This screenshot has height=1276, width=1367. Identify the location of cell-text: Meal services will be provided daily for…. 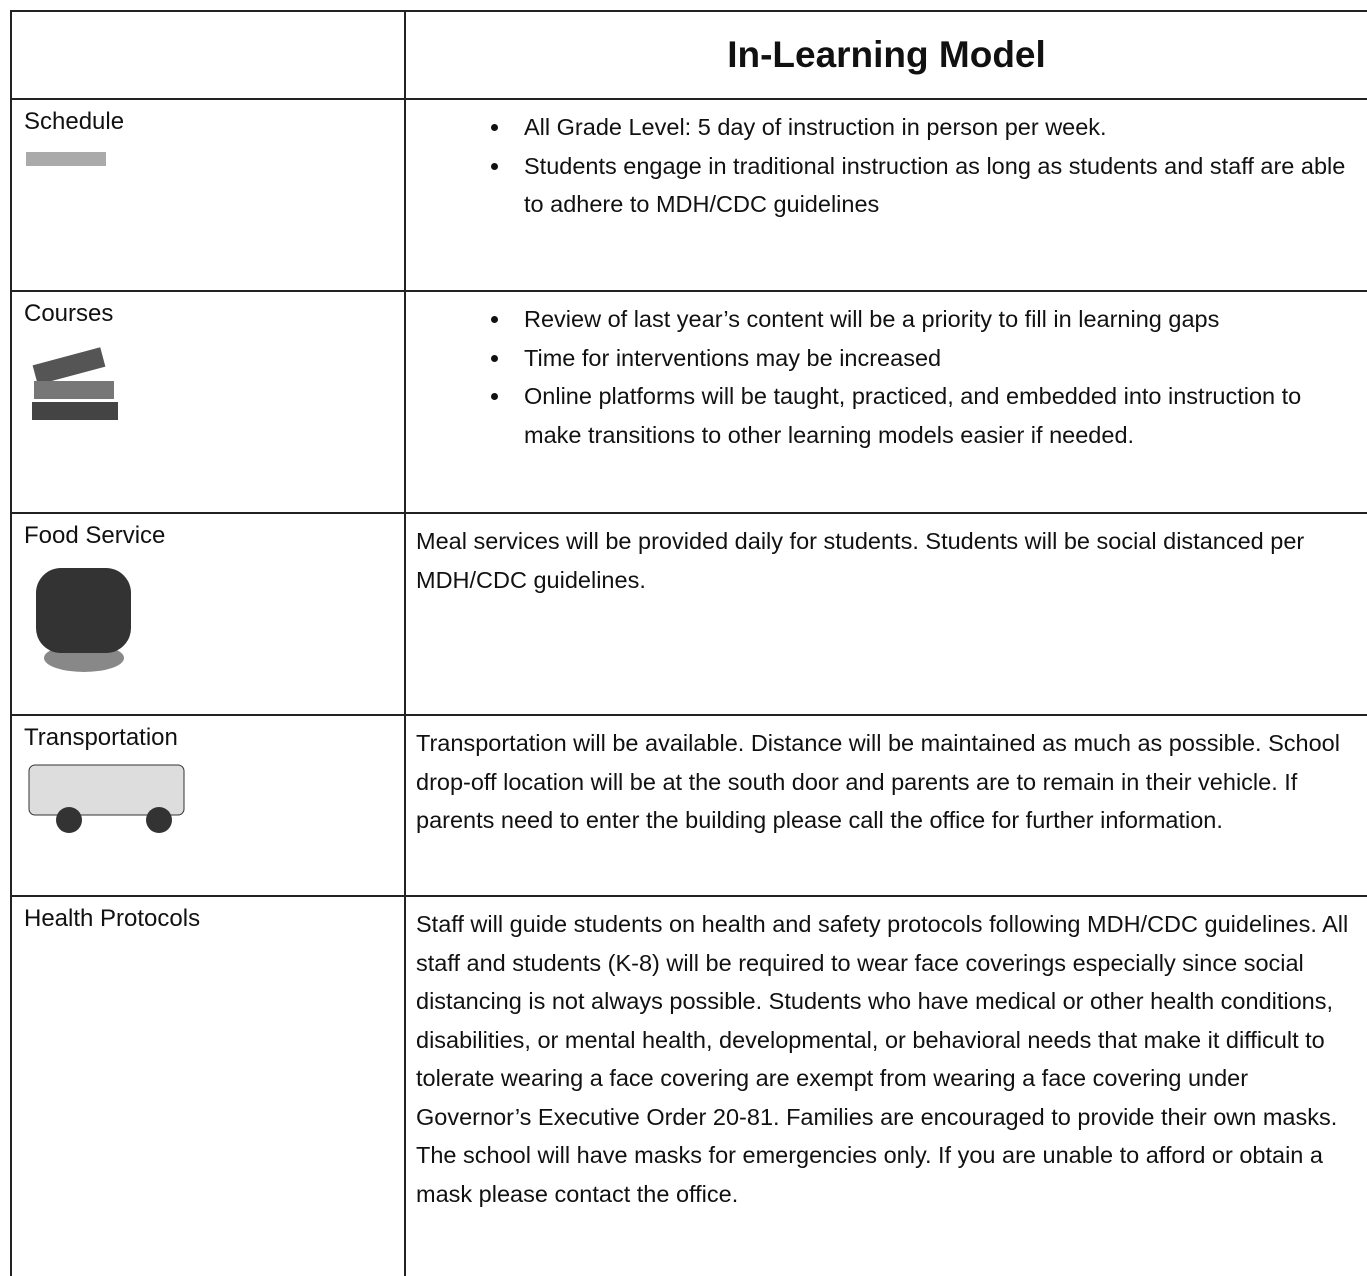
(885, 614).